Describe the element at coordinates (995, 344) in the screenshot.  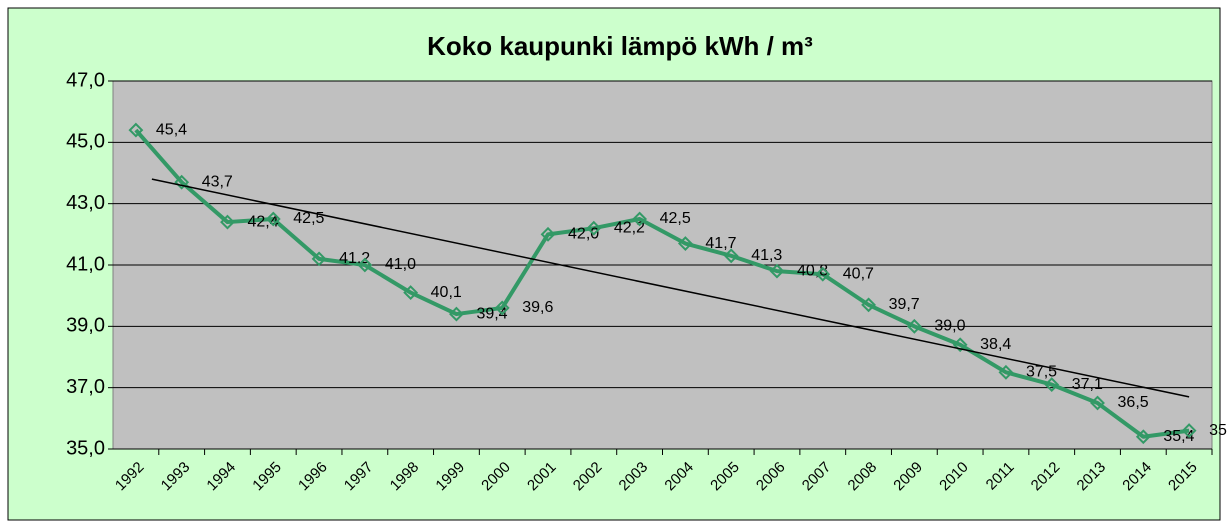
I see `data-label: 38,4` at that location.